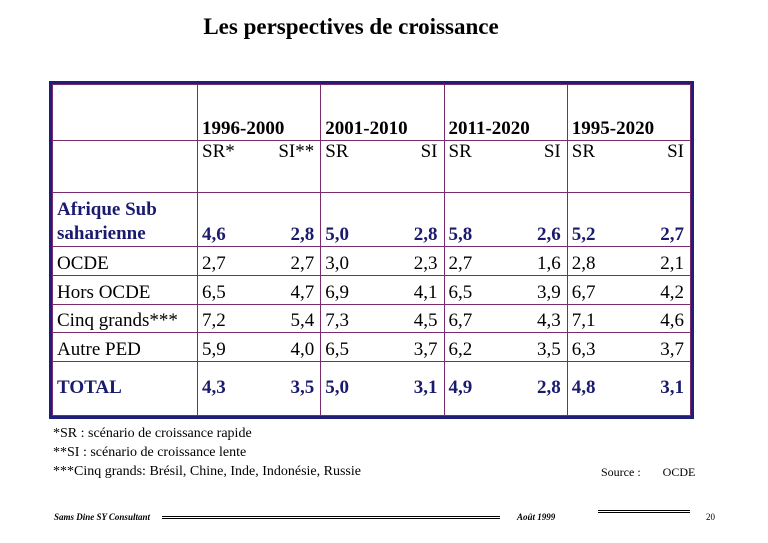 Image resolution: width=768 pixels, height=543 pixels. What do you see at coordinates (505, 318) in the screenshot?
I see `value-cell: 6,7 4,3` at bounding box center [505, 318].